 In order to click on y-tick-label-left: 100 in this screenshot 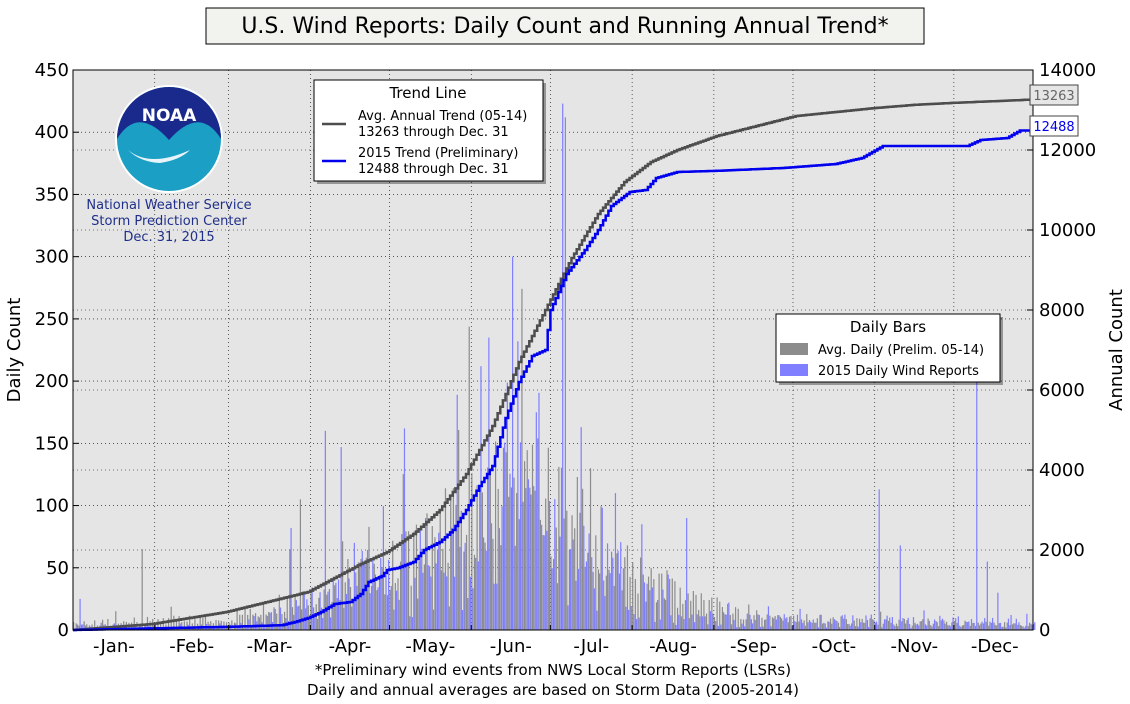, I will do `click(52, 506)`.